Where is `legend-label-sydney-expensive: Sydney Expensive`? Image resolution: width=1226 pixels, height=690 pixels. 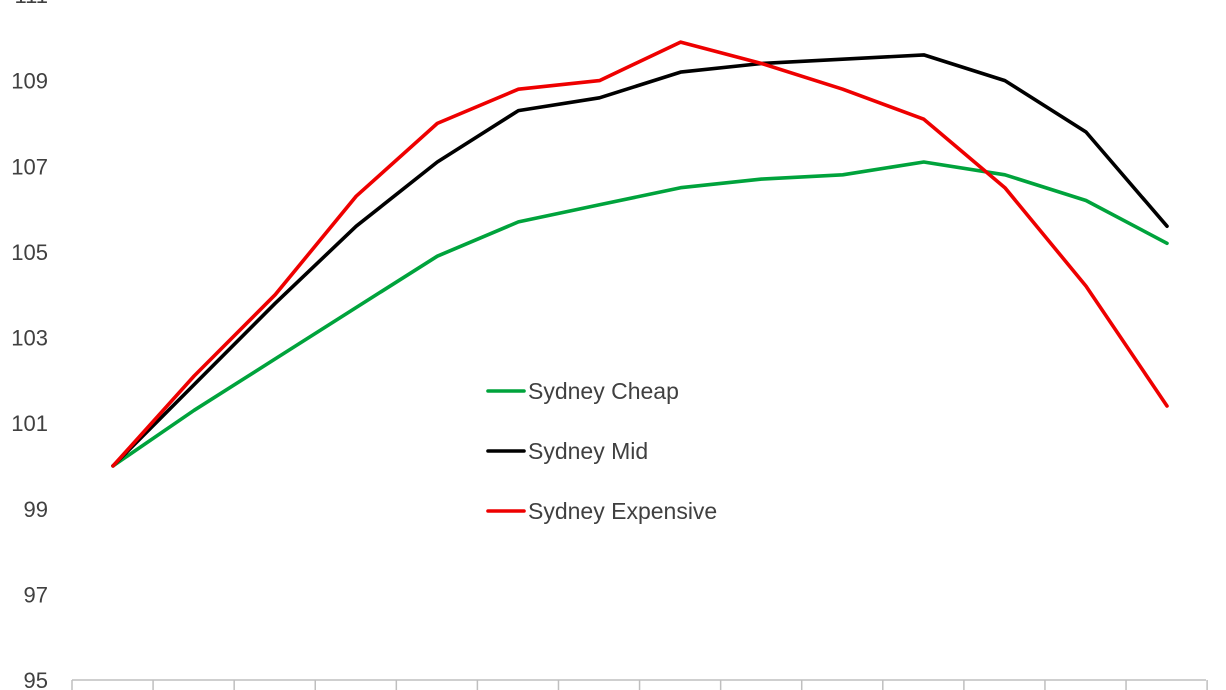
legend-label-sydney-expensive: Sydney Expensive is located at coordinates (622, 511).